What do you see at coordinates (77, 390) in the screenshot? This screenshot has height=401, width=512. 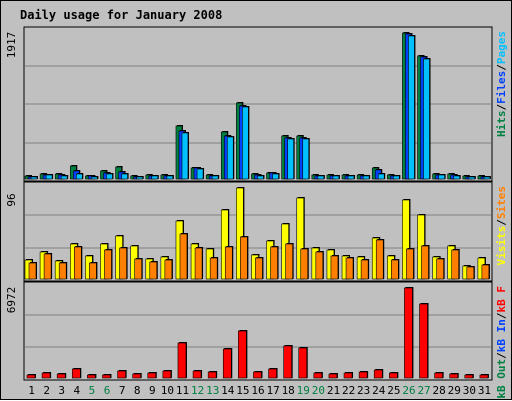 I see `x-tick-label: 4` at bounding box center [77, 390].